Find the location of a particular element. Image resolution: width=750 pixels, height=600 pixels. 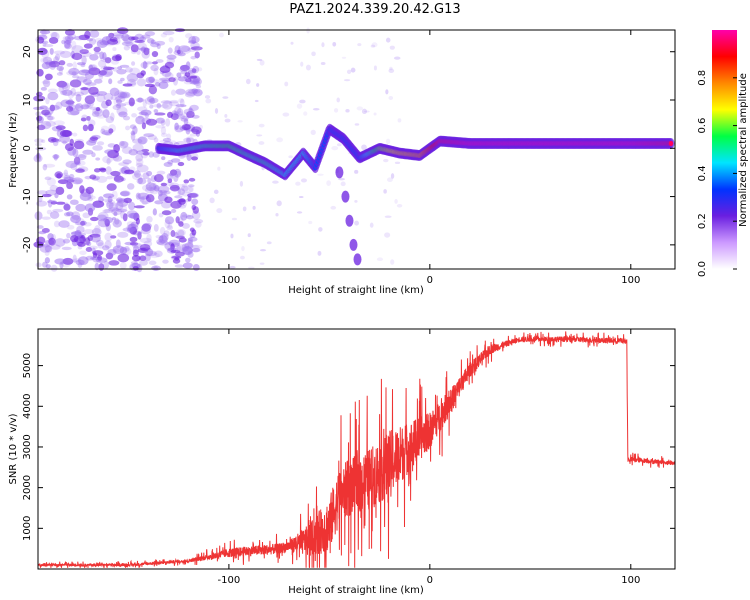

y-tick-label: -20 is located at coordinates (27, 245).